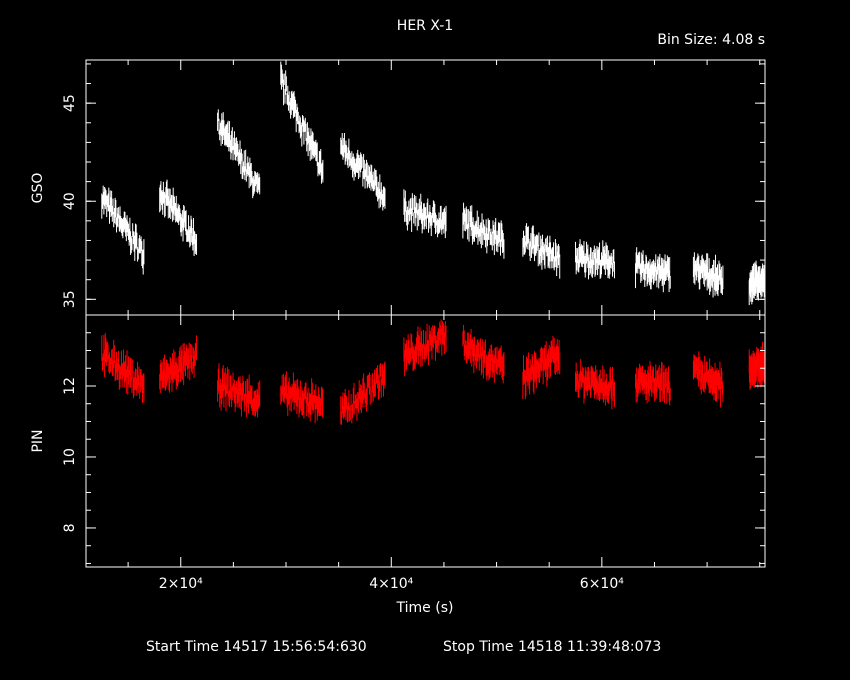 This screenshot has width=850, height=680. I want to click on x-tick-label: 2×10⁴, so click(181, 584).